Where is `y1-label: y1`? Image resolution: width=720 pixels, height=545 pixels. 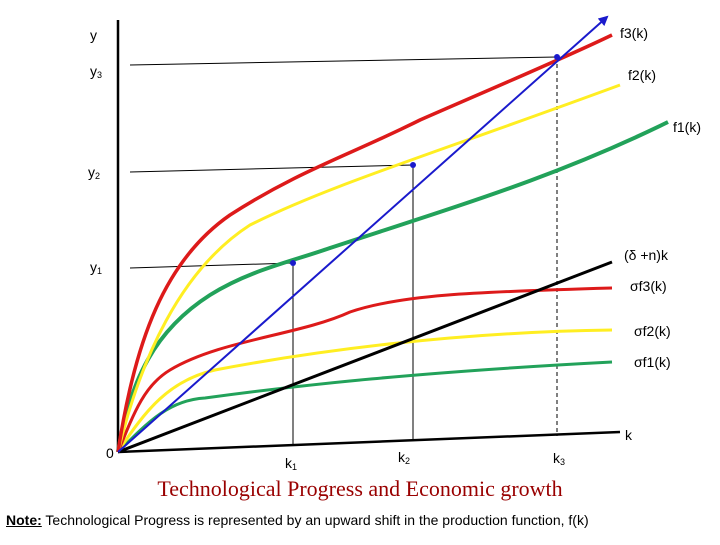 y1-label: y1 is located at coordinates (96, 267).